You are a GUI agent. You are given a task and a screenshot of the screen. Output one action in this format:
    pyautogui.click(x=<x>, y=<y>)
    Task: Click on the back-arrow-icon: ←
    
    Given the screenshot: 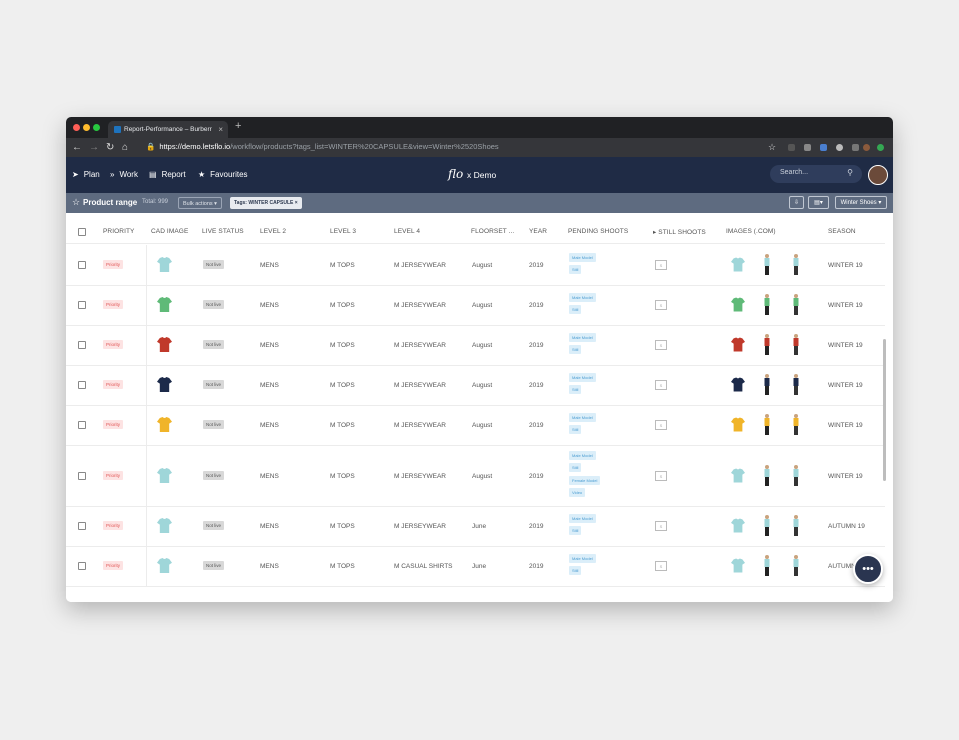 What is the action you would take?
    pyautogui.click(x=77, y=147)
    